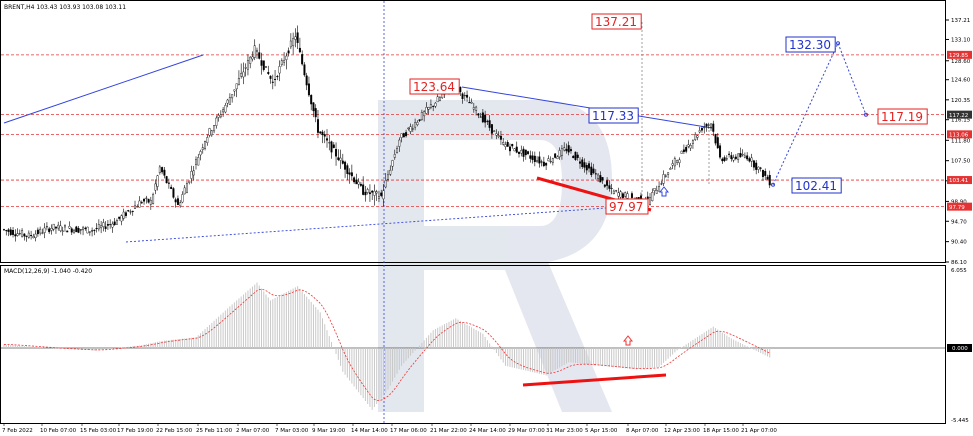  Describe the element at coordinates (959, 136) in the screenshot. I see `price-badge-label: 113.06` at that location.